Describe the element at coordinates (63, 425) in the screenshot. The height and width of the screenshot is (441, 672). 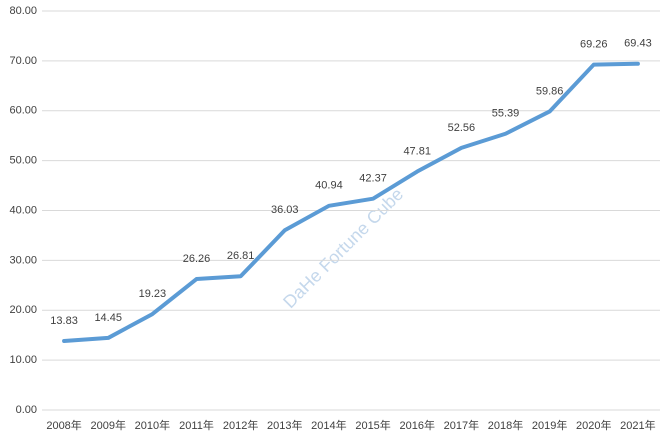
I see `x-tick-label: 2008年` at that location.